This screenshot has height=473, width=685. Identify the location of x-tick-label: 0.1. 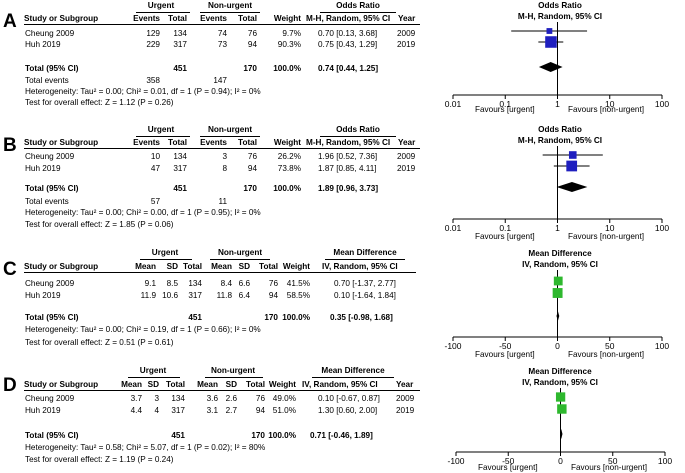
(505, 228).